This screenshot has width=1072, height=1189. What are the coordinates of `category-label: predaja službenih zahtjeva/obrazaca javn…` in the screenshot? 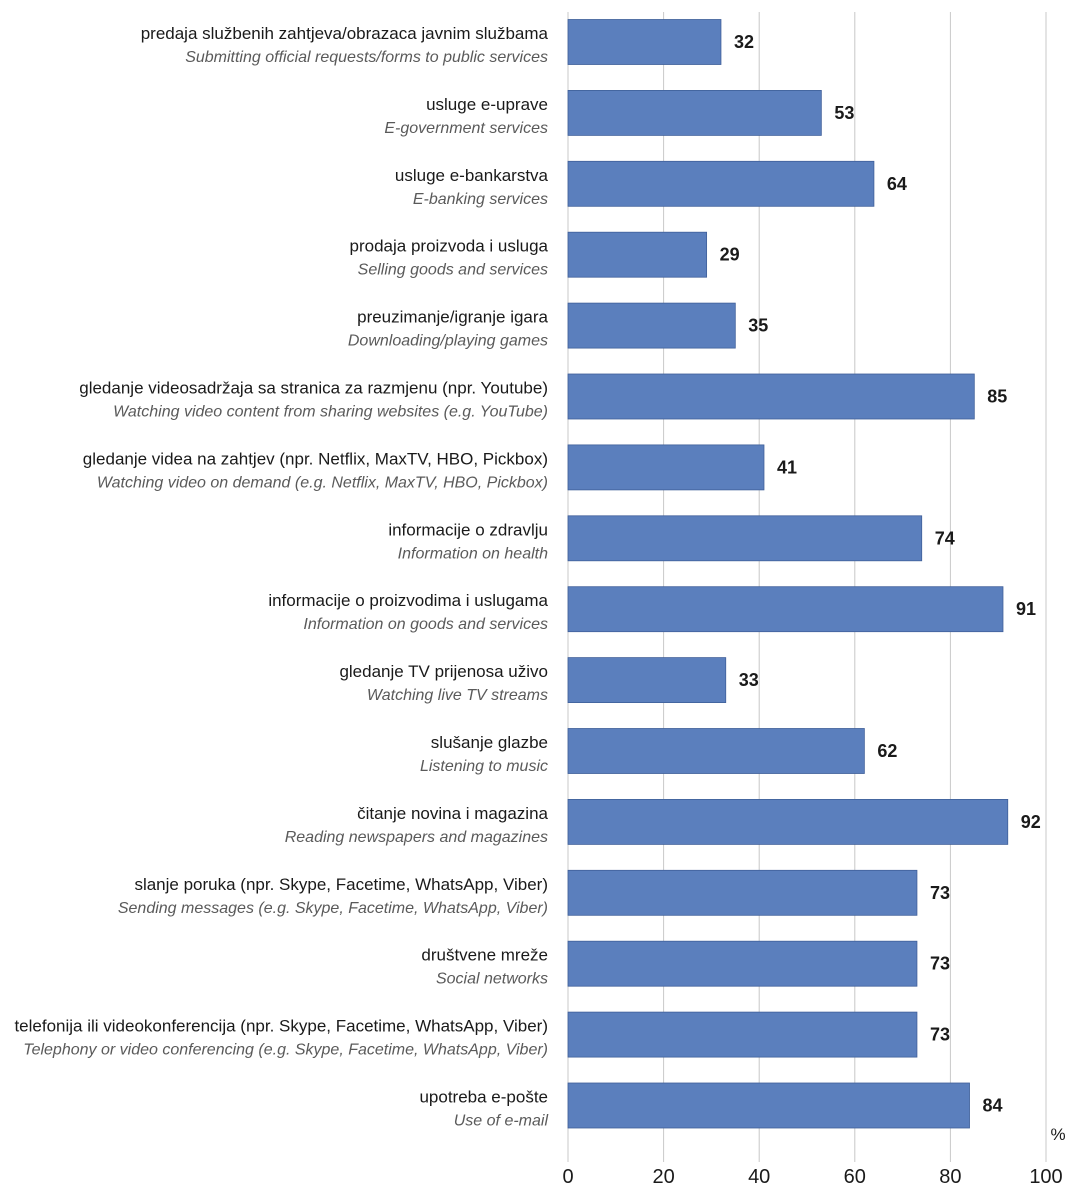 It's located at (345, 33).